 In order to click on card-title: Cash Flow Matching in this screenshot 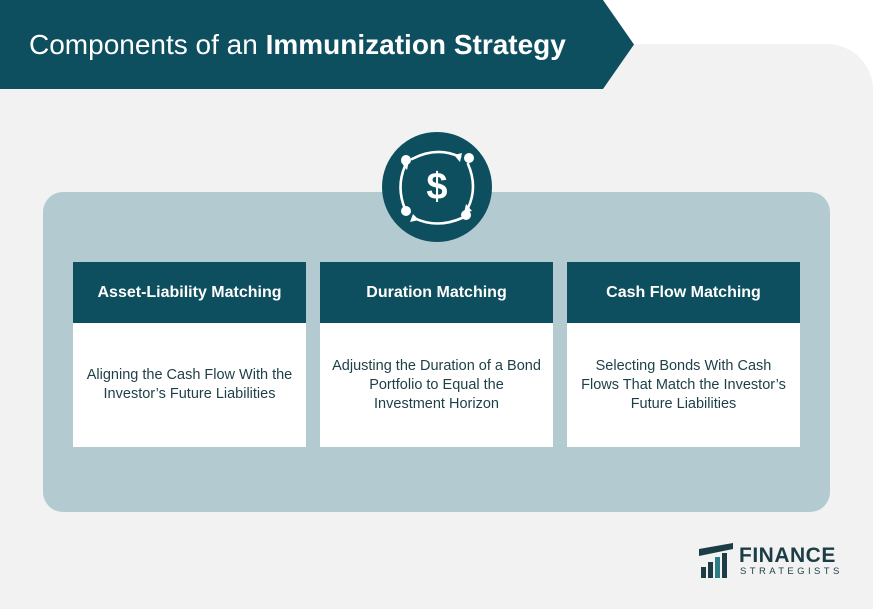, I will do `click(683, 292)`.